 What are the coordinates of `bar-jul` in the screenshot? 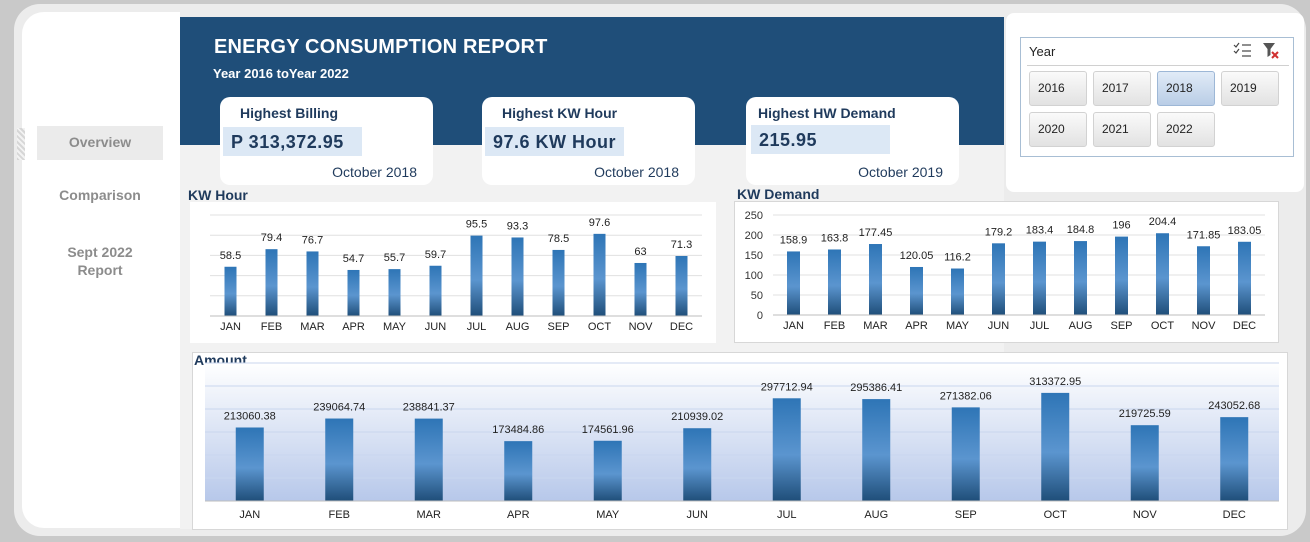 It's located at (1039, 278).